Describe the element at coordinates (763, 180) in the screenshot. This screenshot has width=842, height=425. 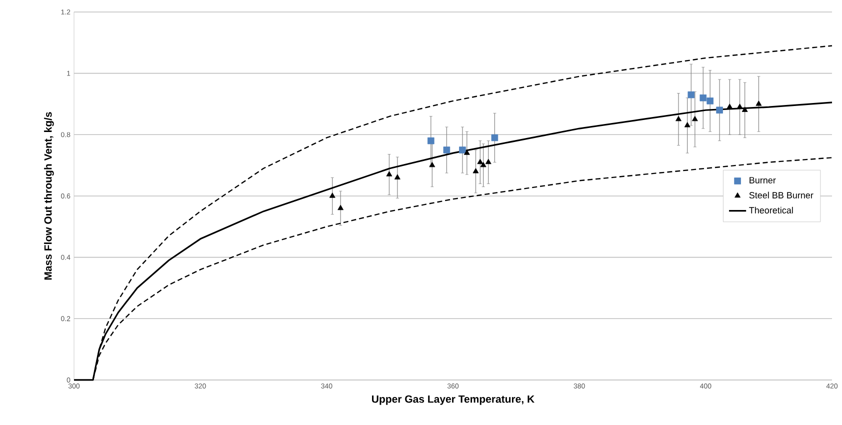
I see `legend-label: Burner` at that location.